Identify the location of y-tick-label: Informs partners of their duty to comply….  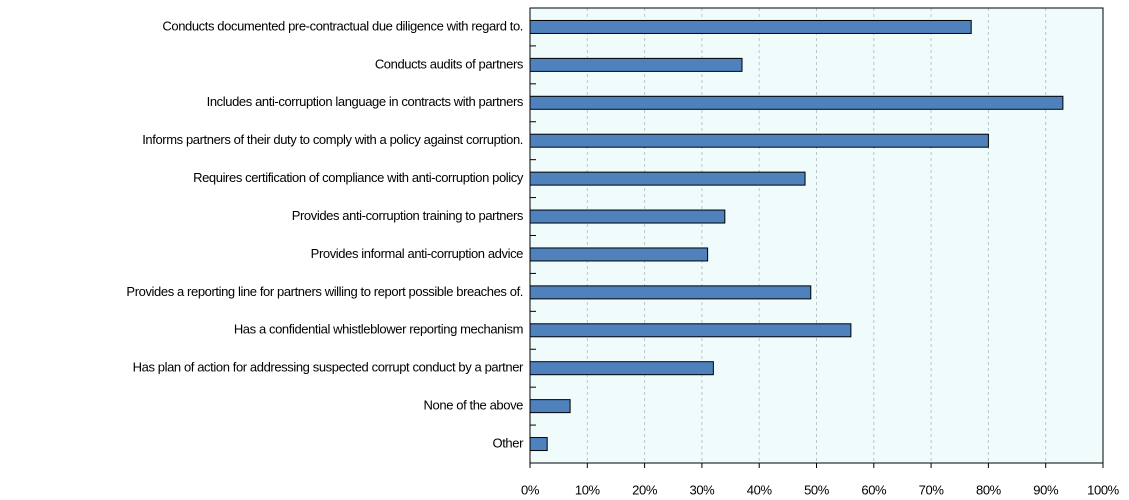
(332, 139).